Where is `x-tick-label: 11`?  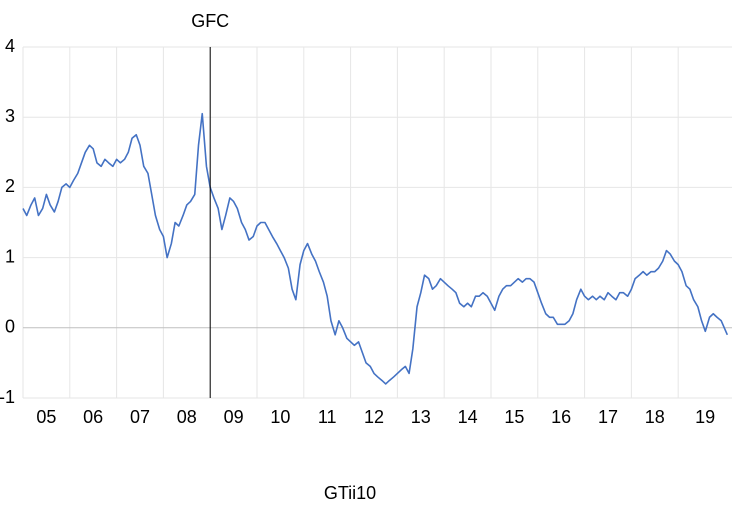 x-tick-label: 11 is located at coordinates (327, 417).